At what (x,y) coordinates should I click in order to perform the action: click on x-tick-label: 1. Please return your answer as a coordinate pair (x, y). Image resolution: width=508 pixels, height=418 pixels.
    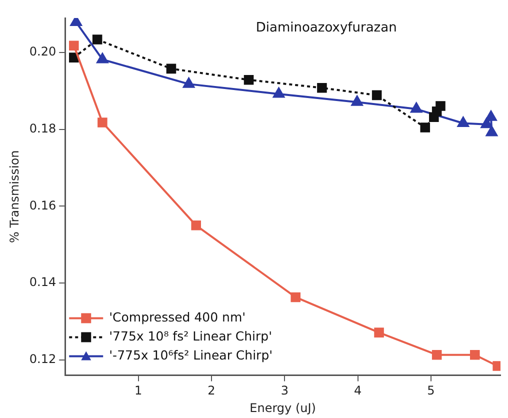
    Looking at the image, I should click on (138, 391).